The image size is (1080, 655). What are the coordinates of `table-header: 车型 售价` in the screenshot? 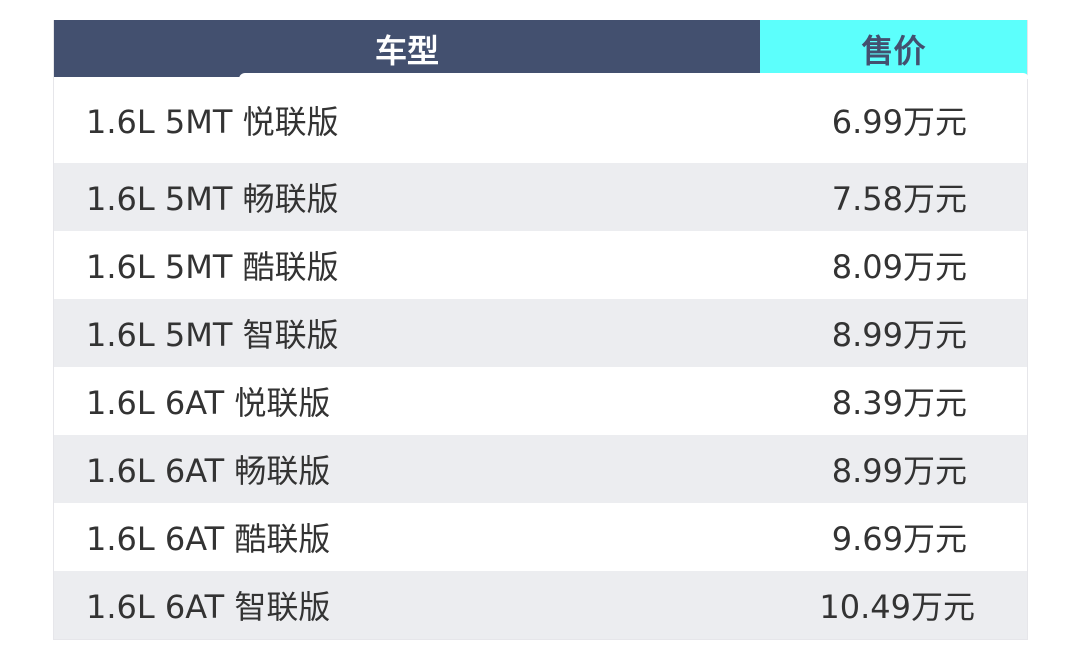 It's located at (541, 49).